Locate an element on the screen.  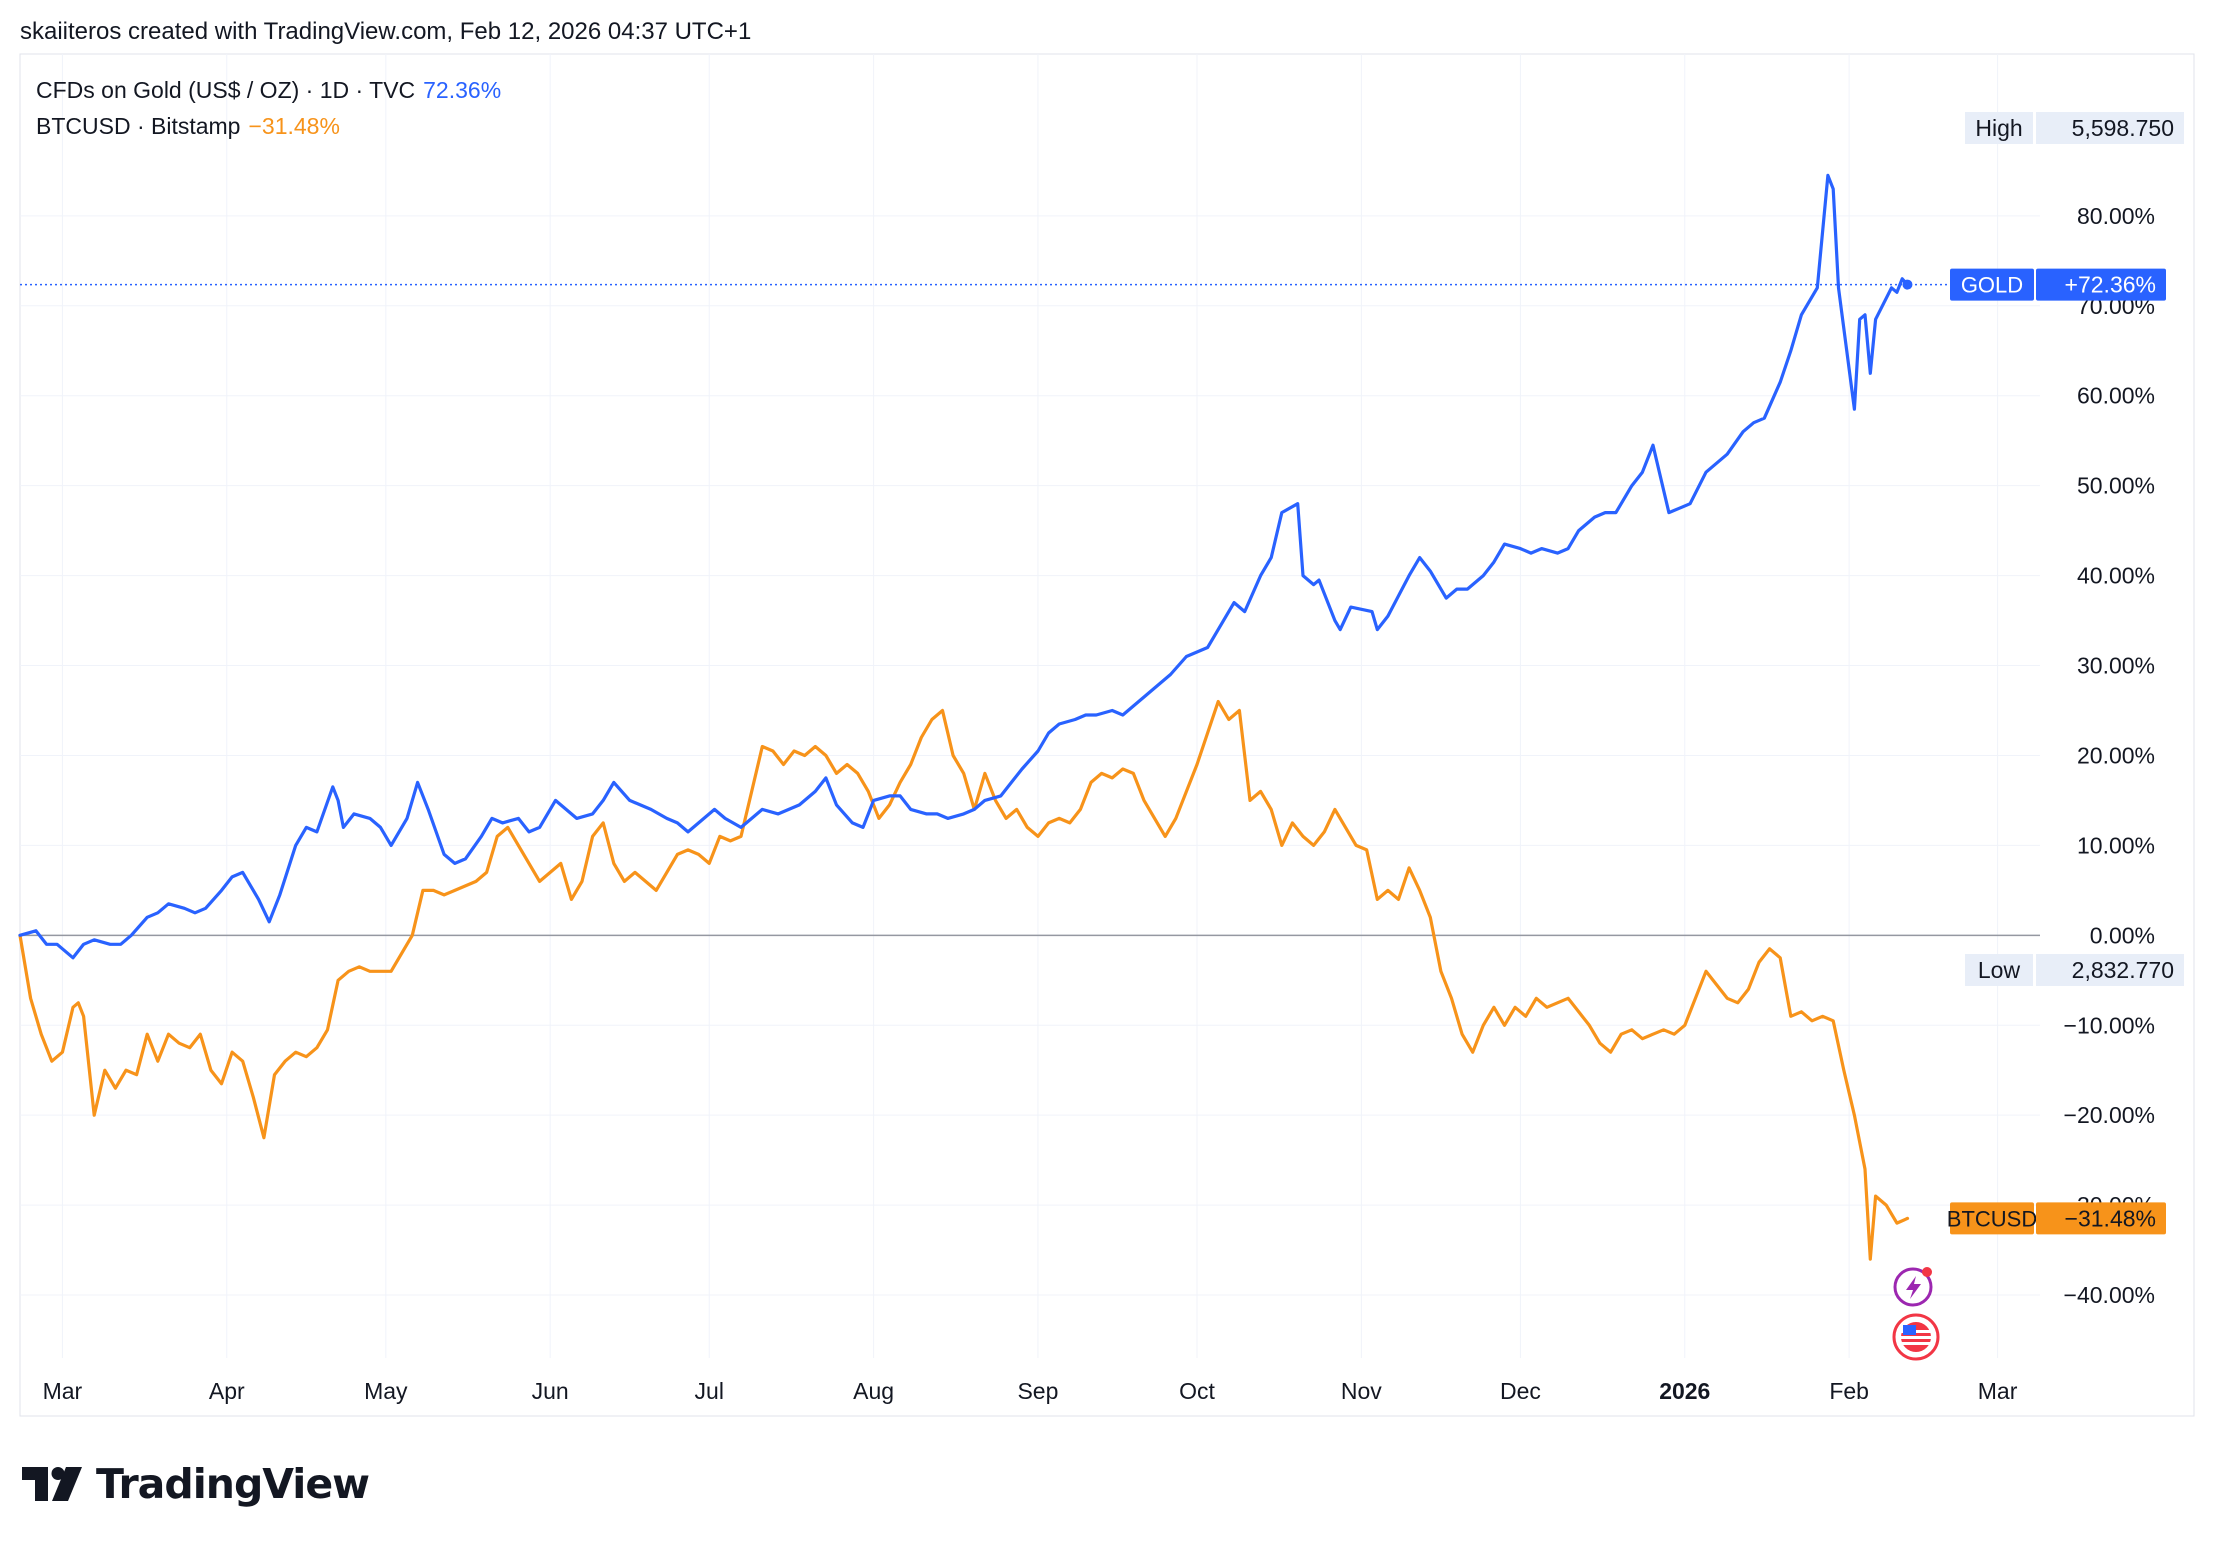
high-price-tag: High 5,598.750 is located at coordinates (2074, 128).